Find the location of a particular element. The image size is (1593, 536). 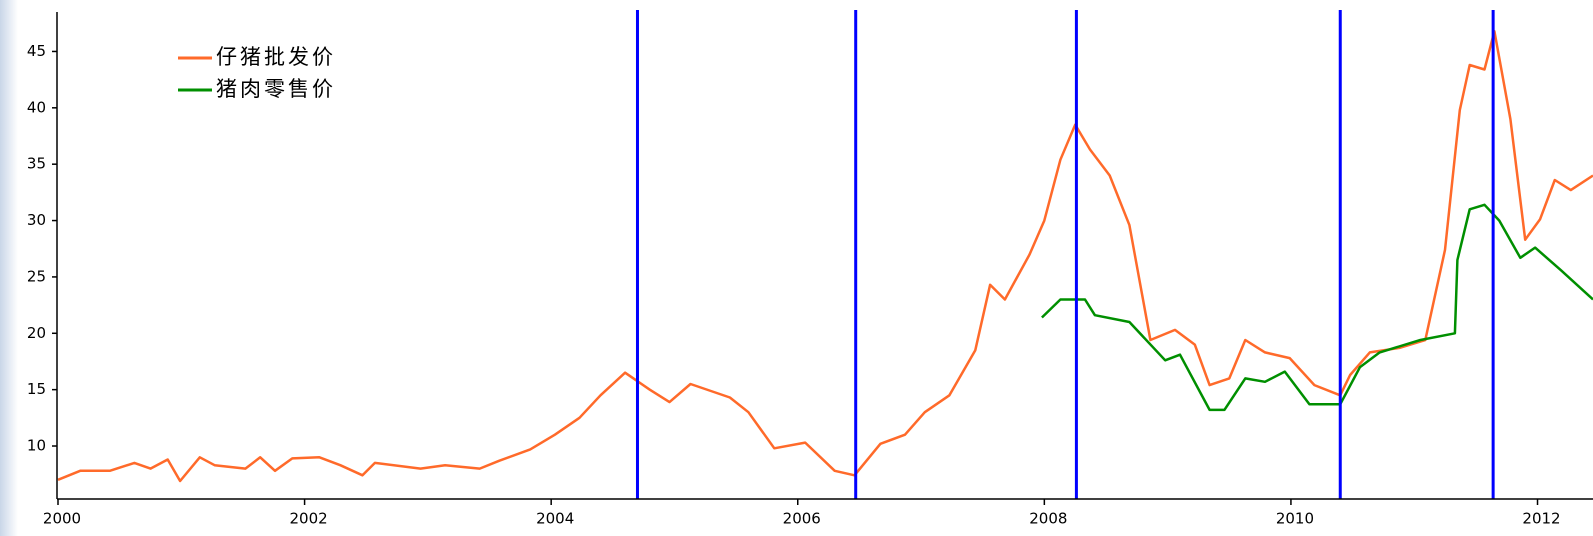

y-tick-label: 45 is located at coordinates (36, 51).